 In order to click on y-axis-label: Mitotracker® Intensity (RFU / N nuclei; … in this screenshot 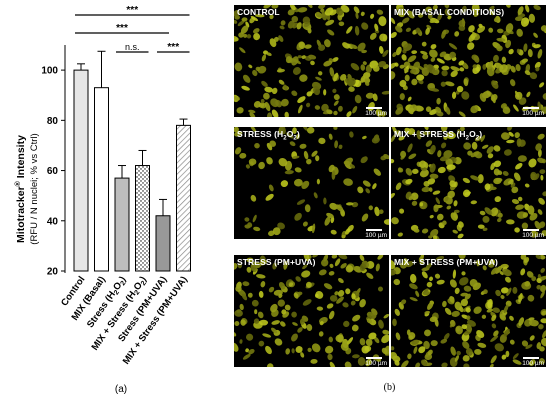, I will do `click(27, 188)`.